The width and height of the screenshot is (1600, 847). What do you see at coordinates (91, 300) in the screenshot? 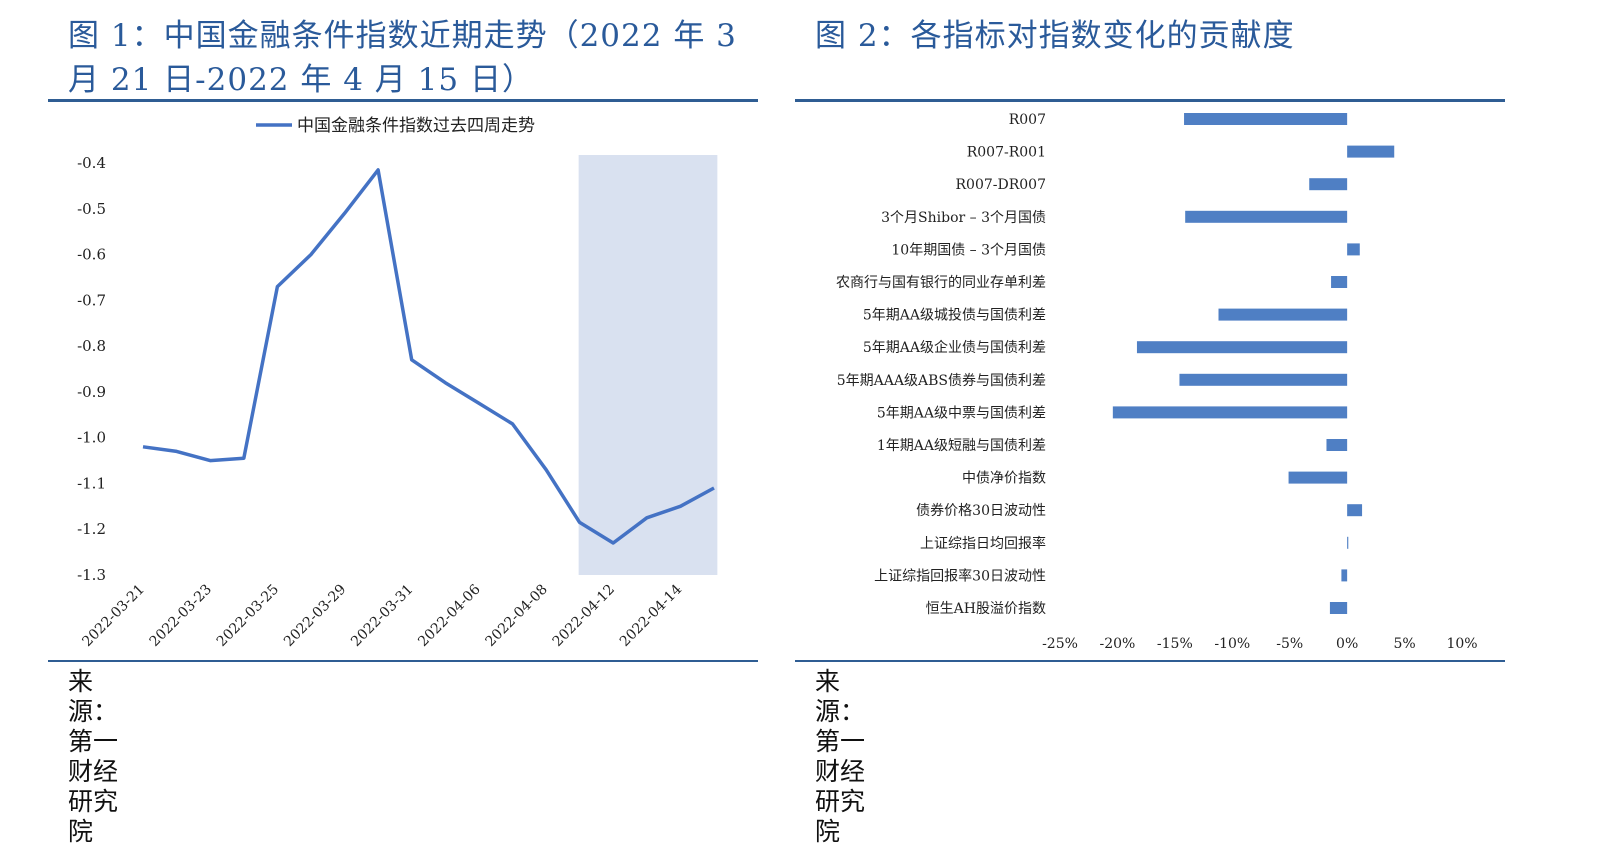
I see `y-tick-label: -0.7` at bounding box center [91, 300].